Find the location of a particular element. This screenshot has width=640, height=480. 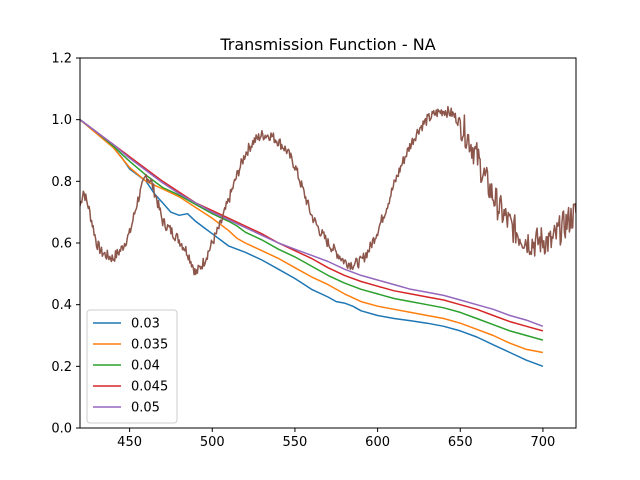

chart-title: Transmission Function - NA is located at coordinates (327, 44).